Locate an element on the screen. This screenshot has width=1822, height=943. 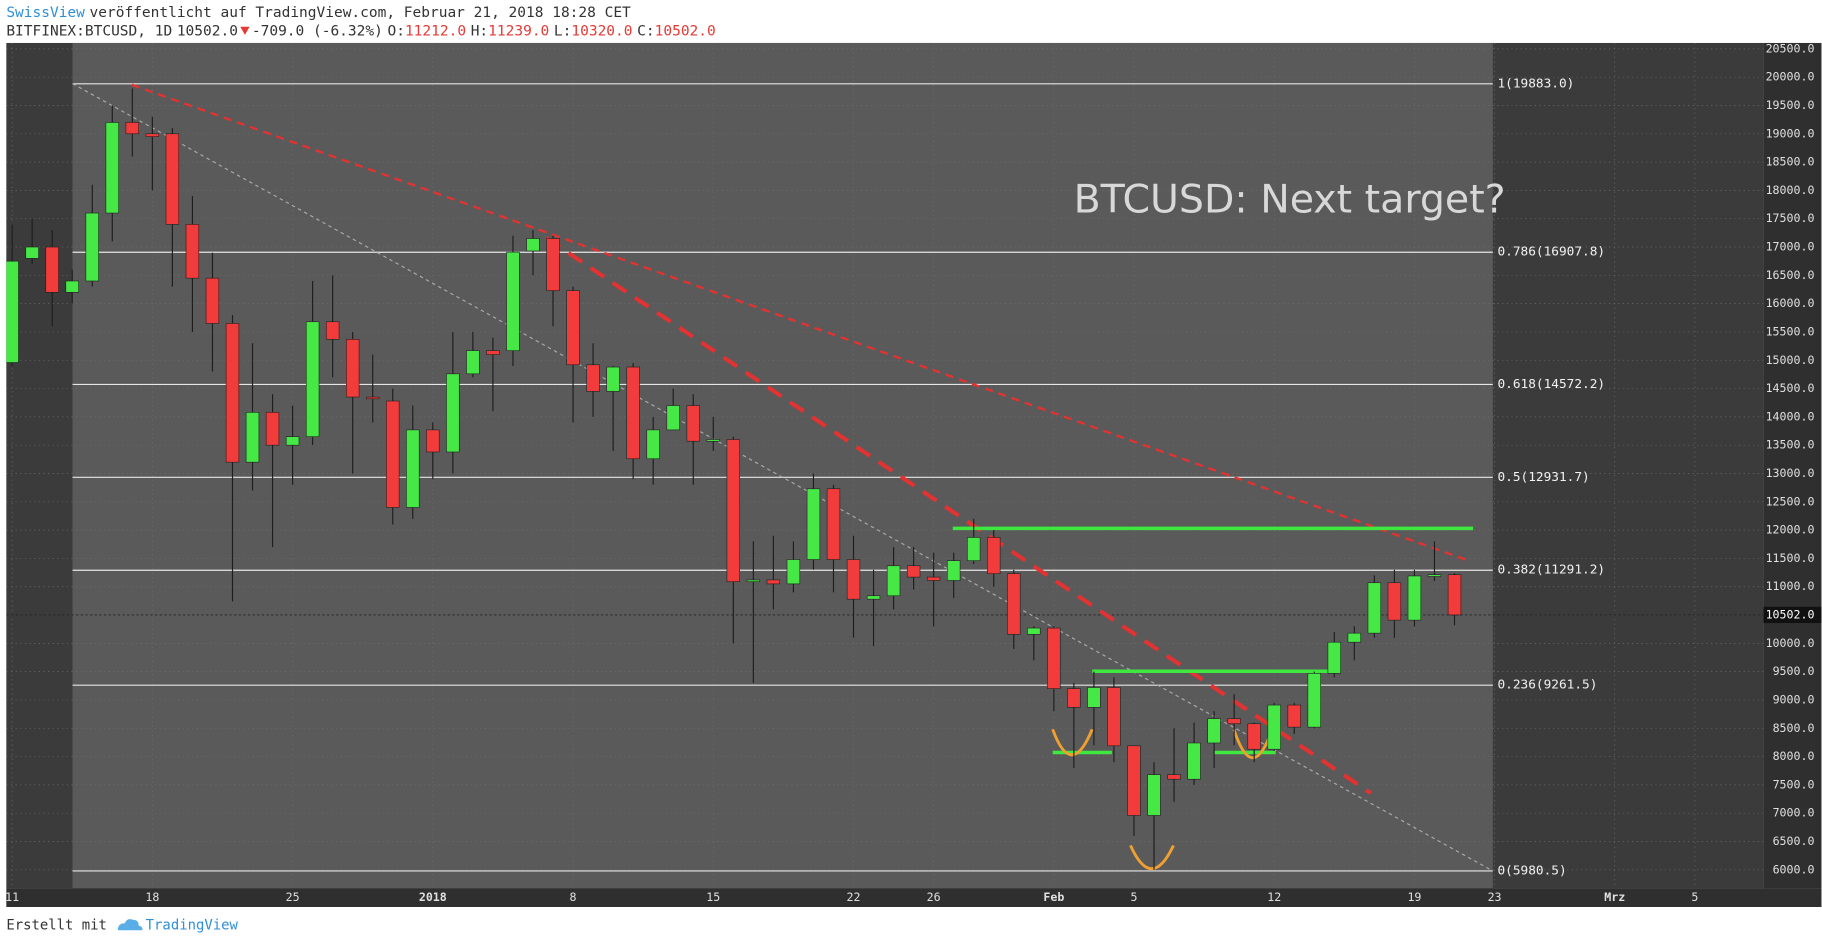
footer-text: Erstellt mit is located at coordinates (56, 926).